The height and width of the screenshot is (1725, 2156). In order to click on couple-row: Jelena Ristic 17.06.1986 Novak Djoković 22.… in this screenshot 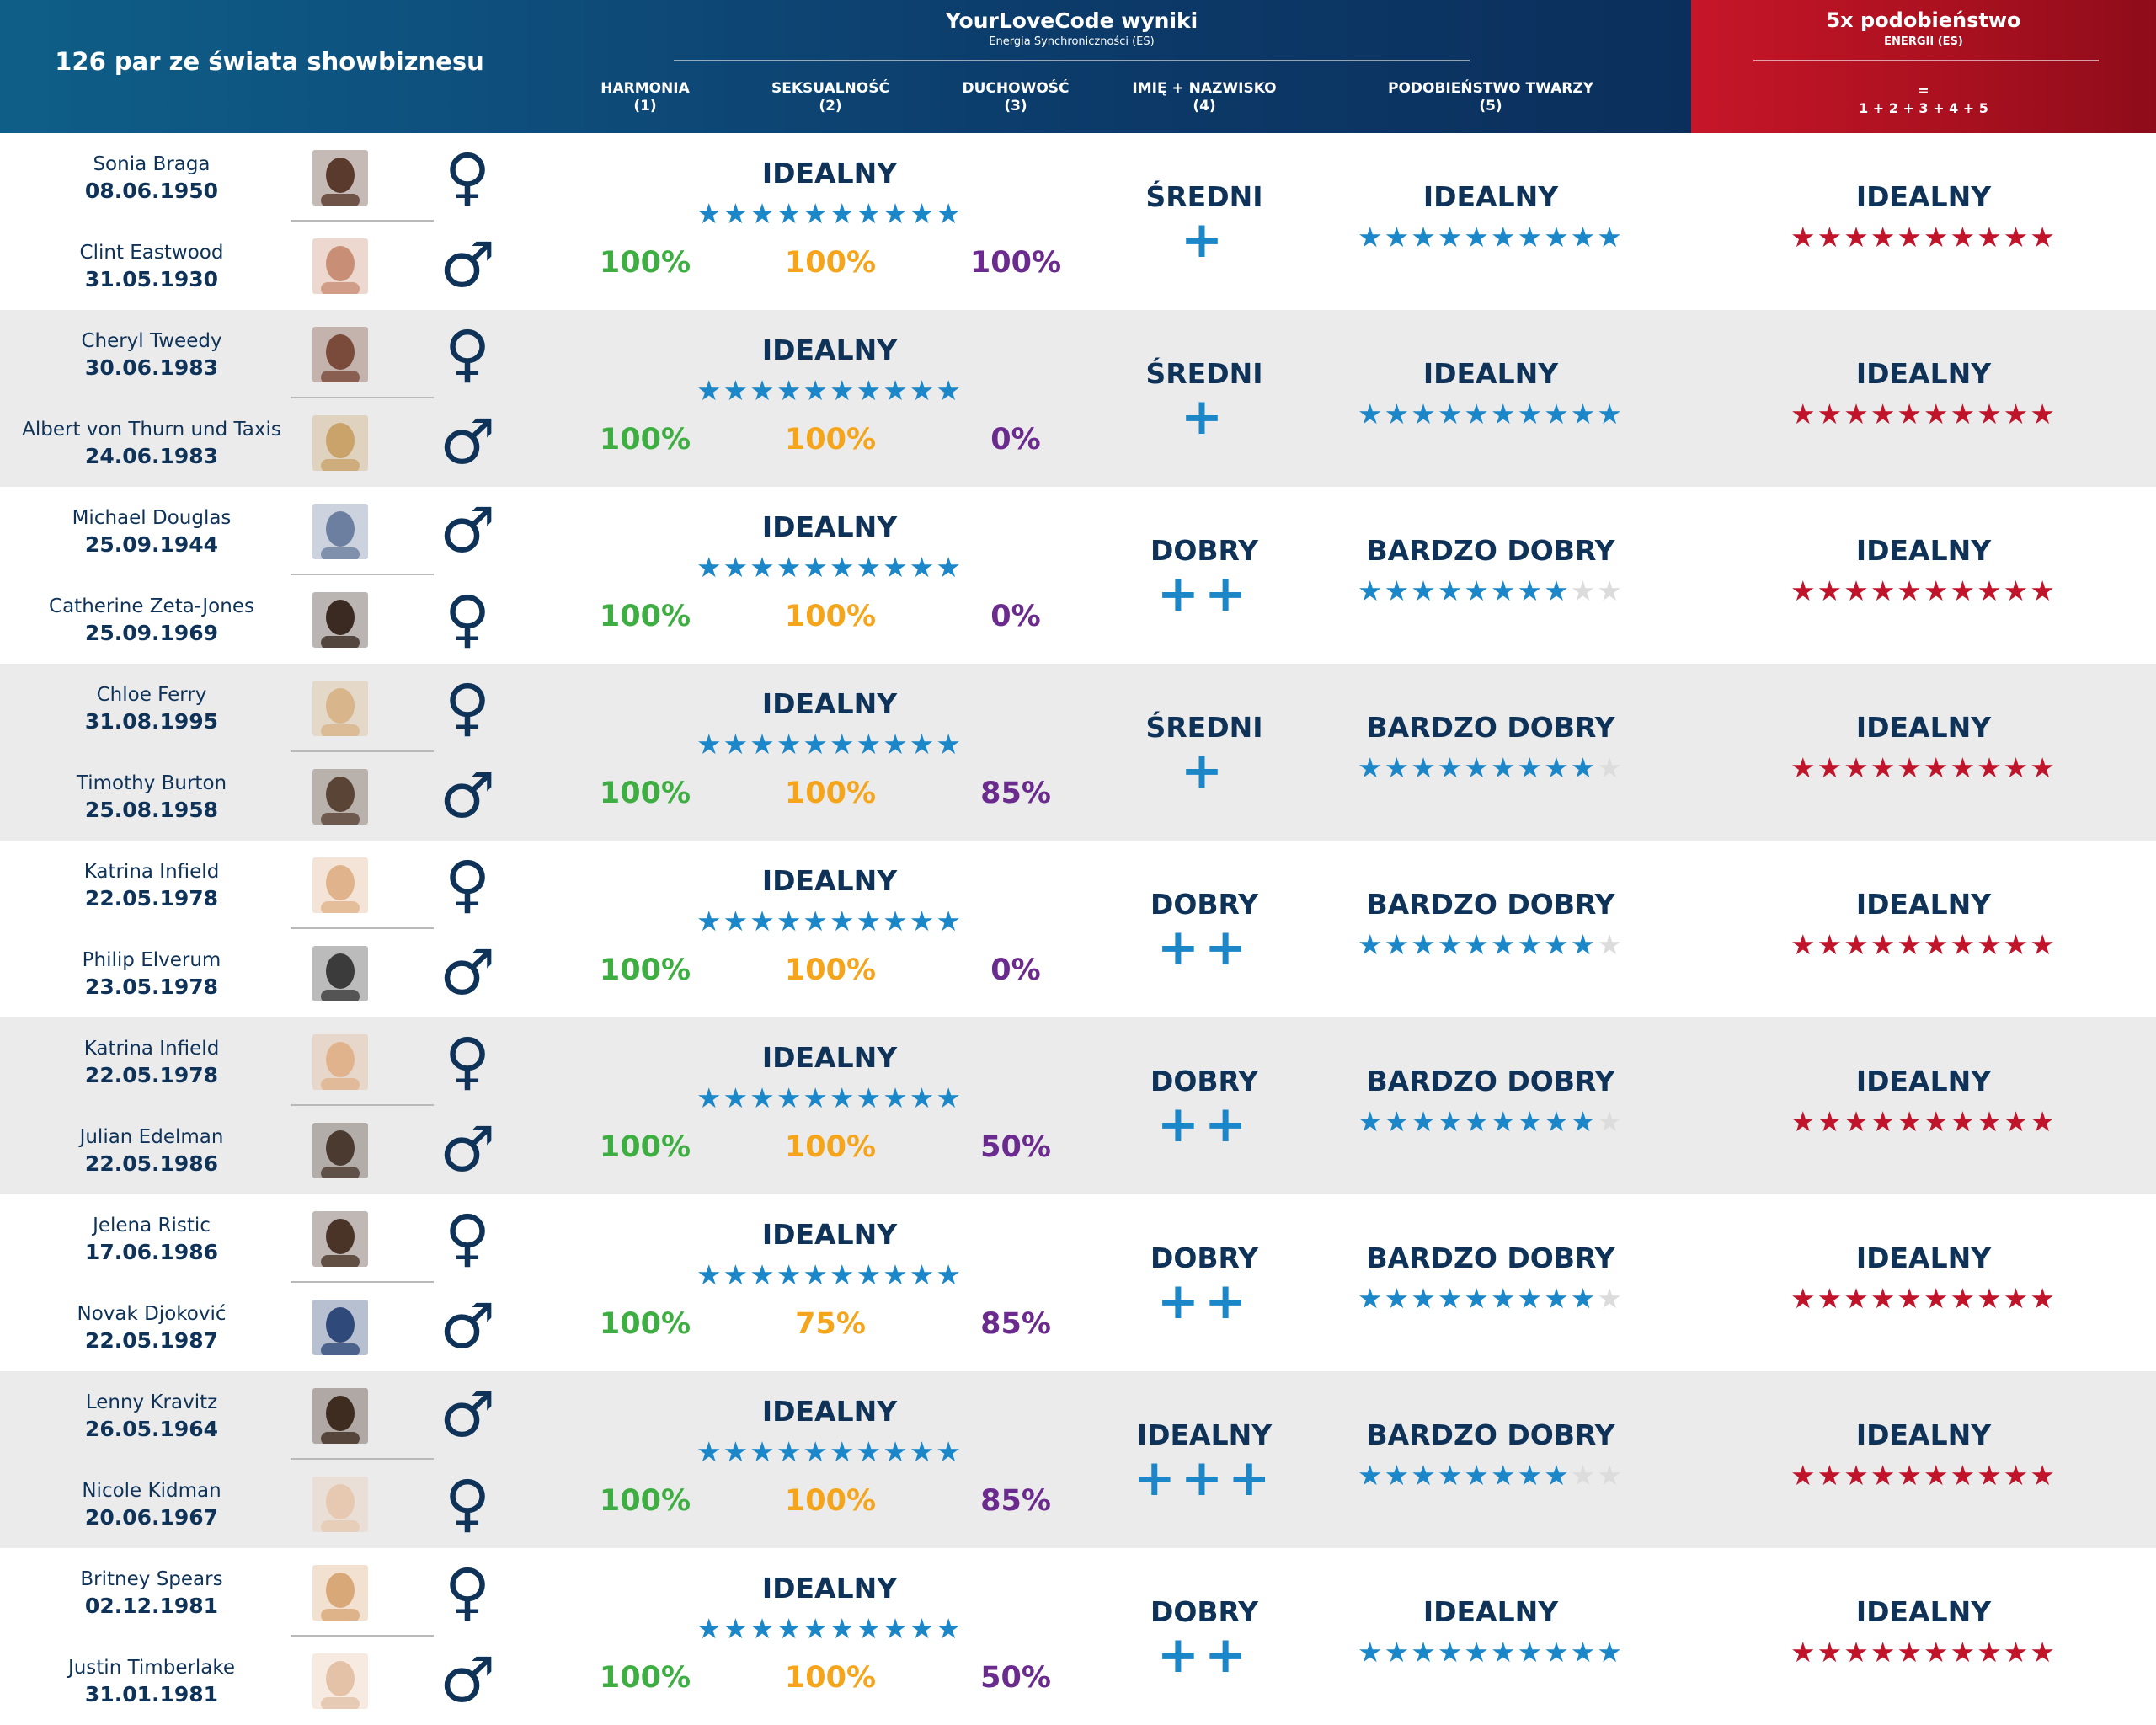, I will do `click(1078, 1282)`.